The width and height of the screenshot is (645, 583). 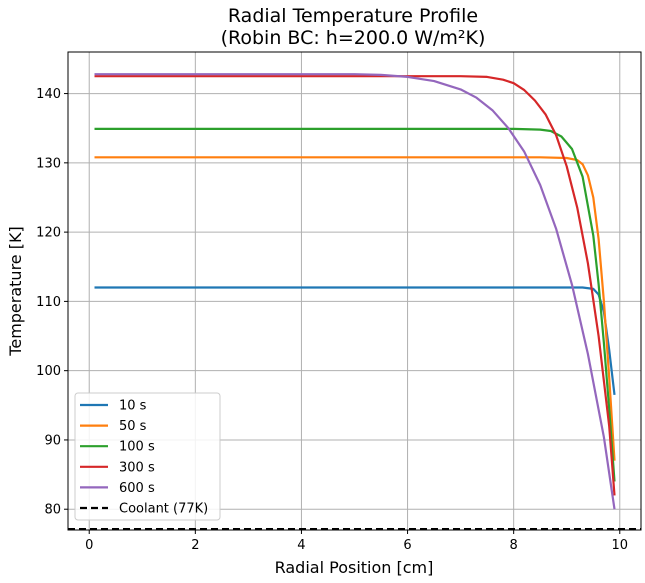 I want to click on x-tick-label: 4, so click(x=301, y=545).